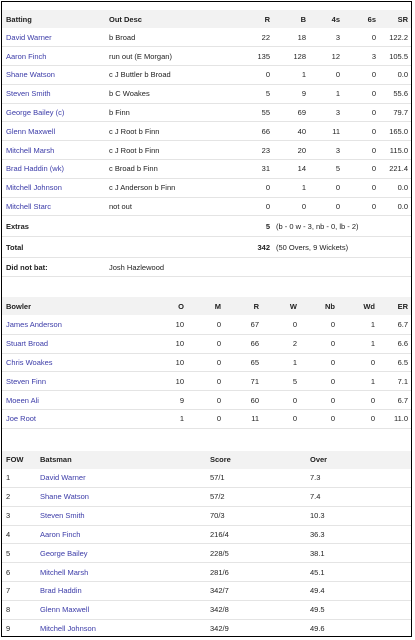 This screenshot has height=640, width=415. Describe the element at coordinates (254, 344) in the screenshot. I see `bowling-runs-cell: 66` at that location.